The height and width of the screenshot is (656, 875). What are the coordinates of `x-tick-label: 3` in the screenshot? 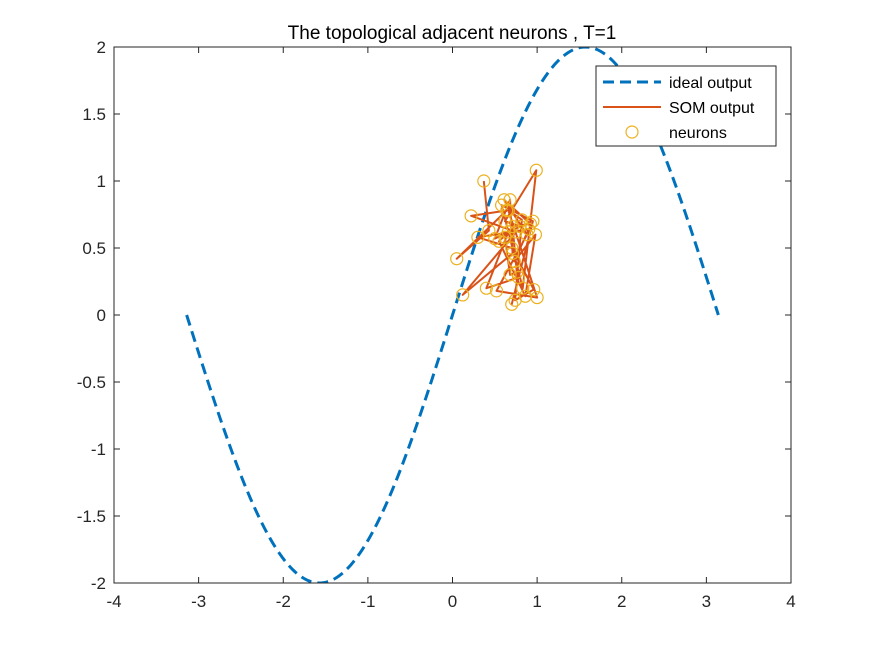 It's located at (706, 601).